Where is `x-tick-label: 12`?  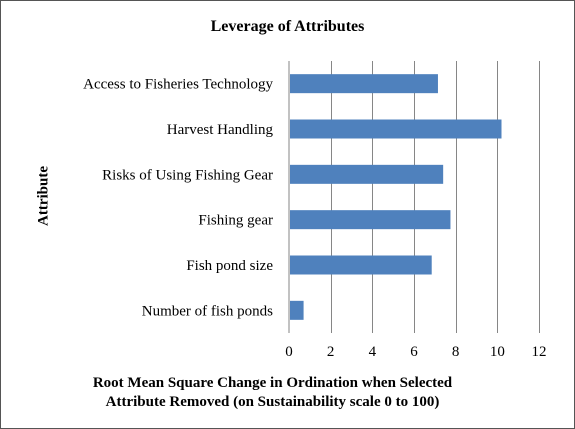
x-tick-label: 12 is located at coordinates (539, 352).